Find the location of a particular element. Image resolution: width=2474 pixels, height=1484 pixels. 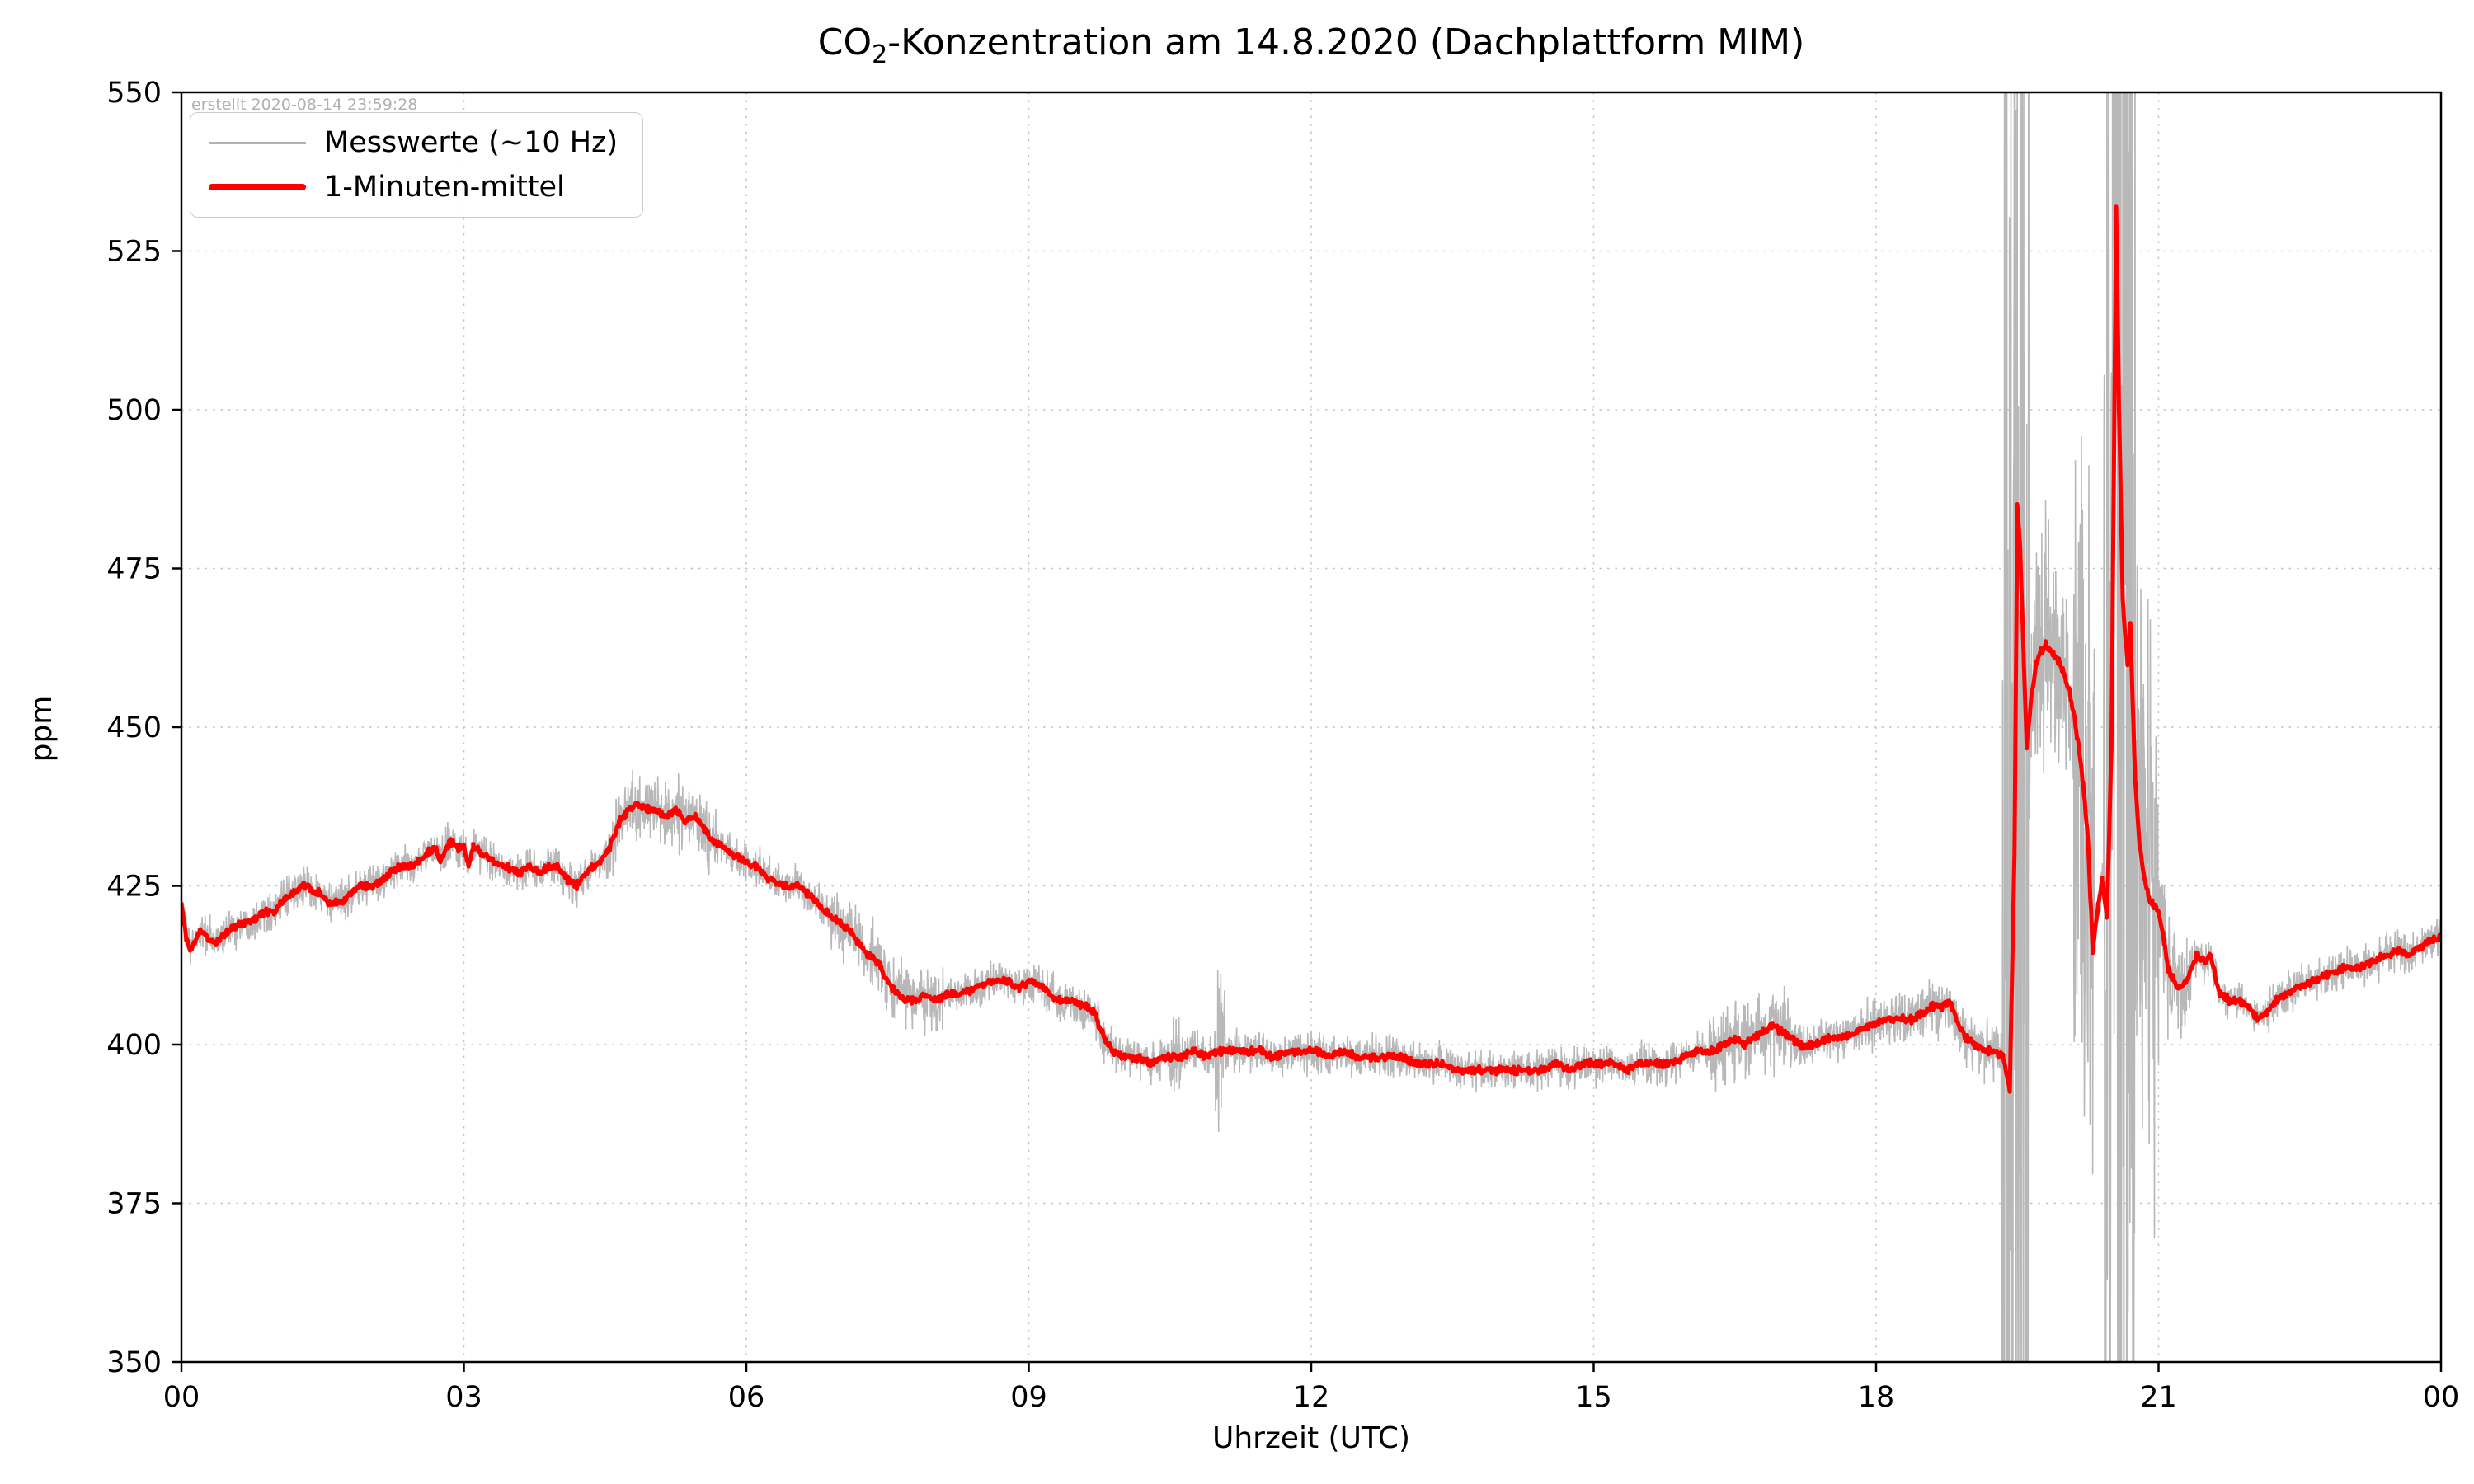

y-tick-label: 525 is located at coordinates (134, 252).